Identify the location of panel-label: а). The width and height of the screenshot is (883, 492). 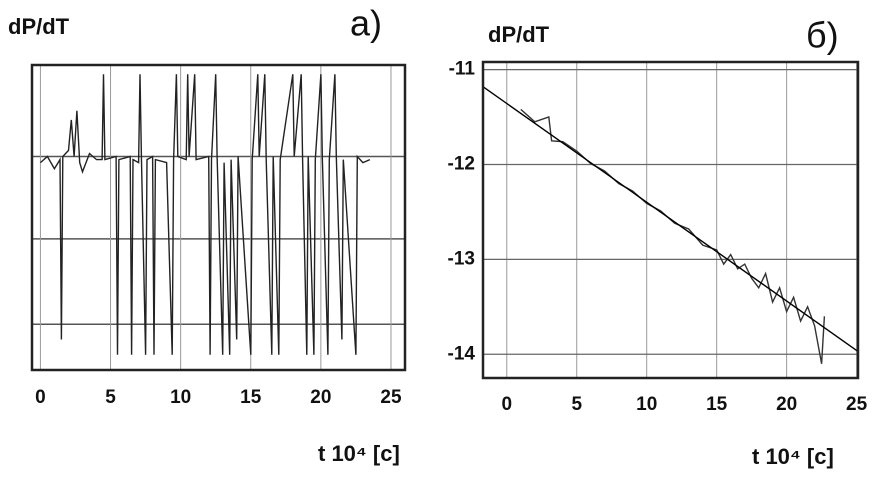
(366, 23).